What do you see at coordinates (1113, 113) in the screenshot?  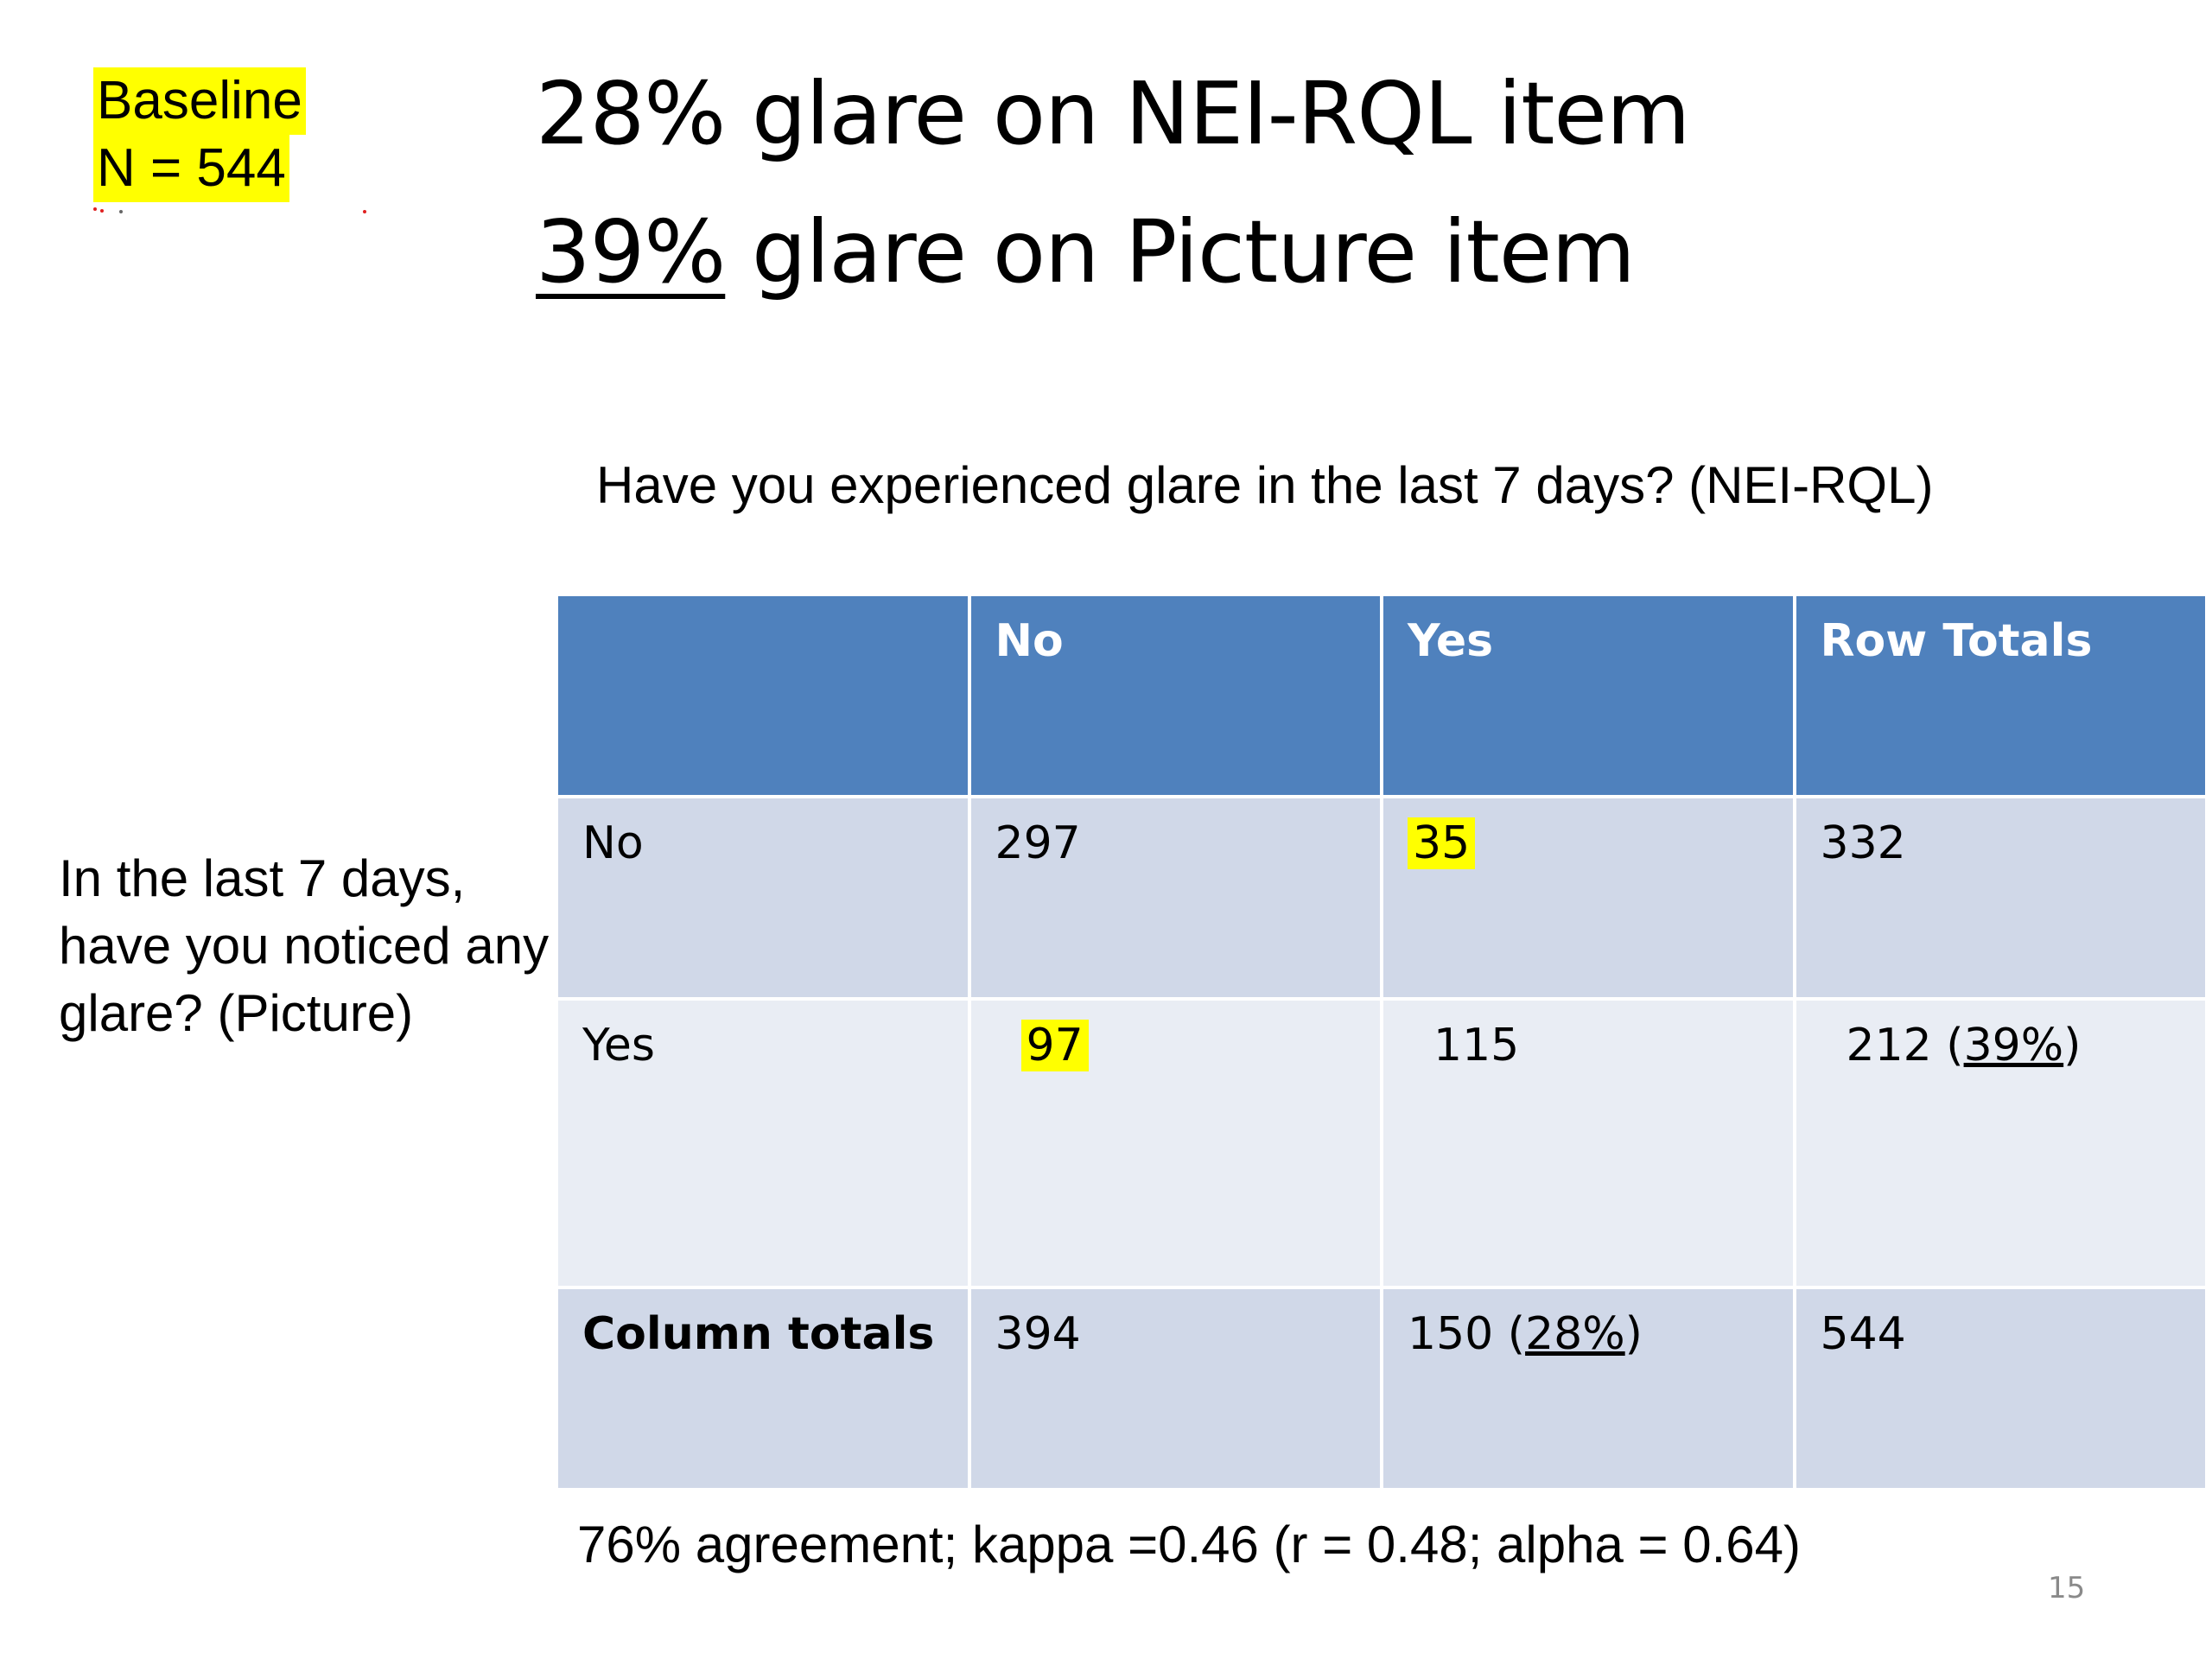 I see `title-line1: 28% glare on NEI-RQL item` at bounding box center [1113, 113].